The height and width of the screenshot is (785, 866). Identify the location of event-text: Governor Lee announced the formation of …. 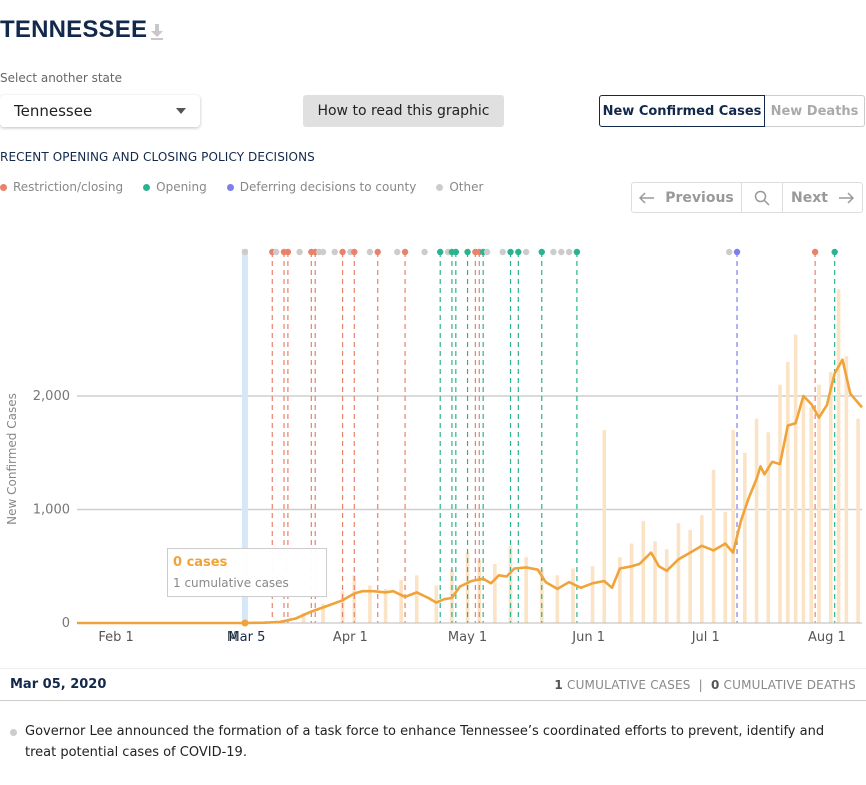
(425, 742).